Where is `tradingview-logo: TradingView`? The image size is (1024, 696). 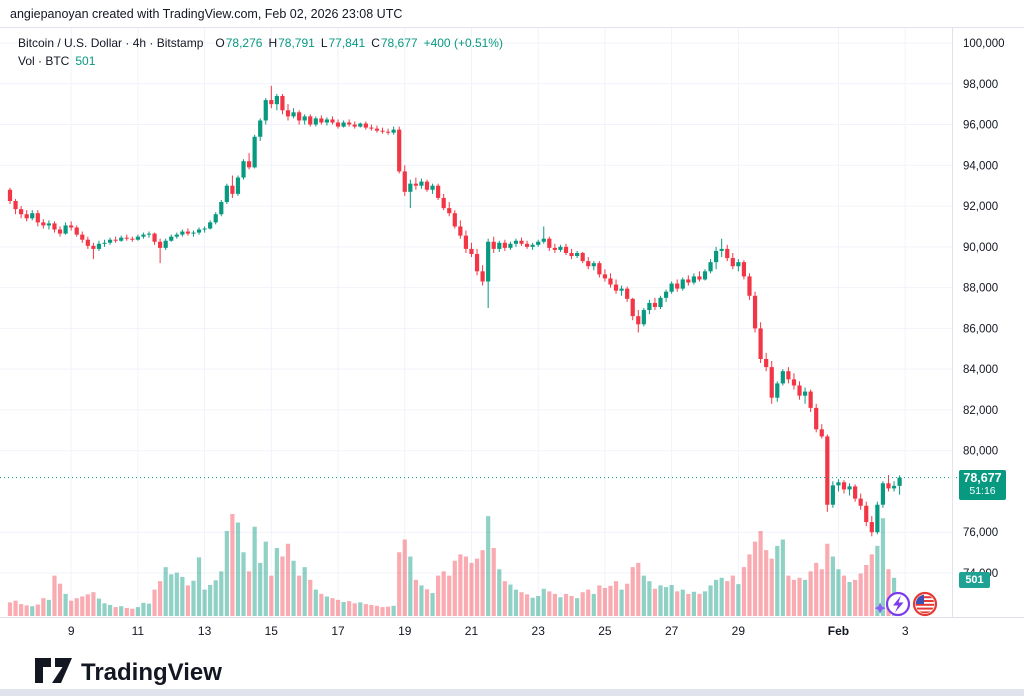 tradingview-logo: TradingView is located at coordinates (148, 671).